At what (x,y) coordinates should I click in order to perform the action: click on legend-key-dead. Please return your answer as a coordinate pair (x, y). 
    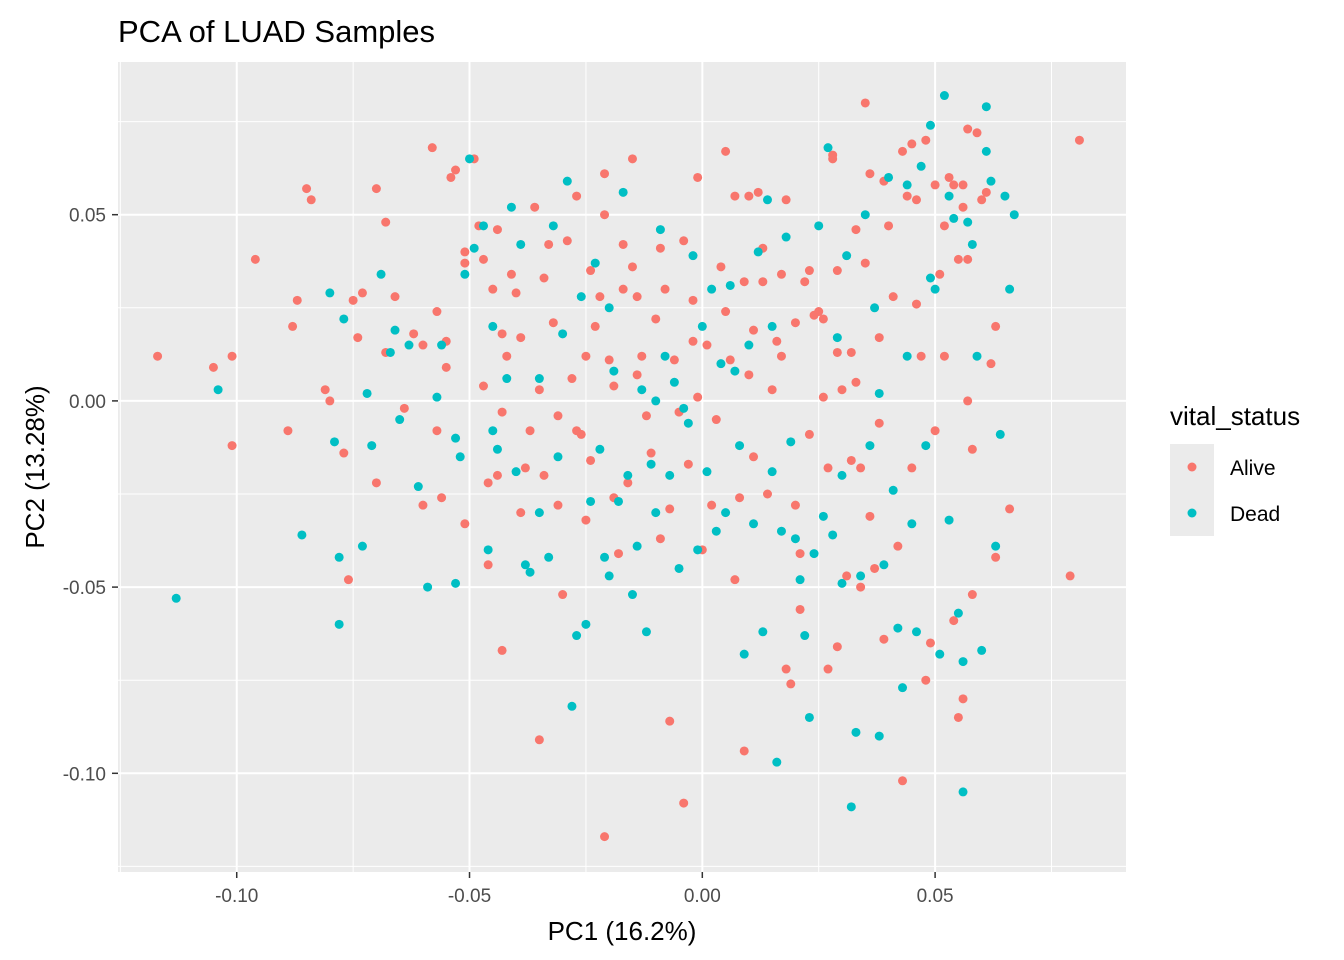
    Looking at the image, I should click on (1192, 513).